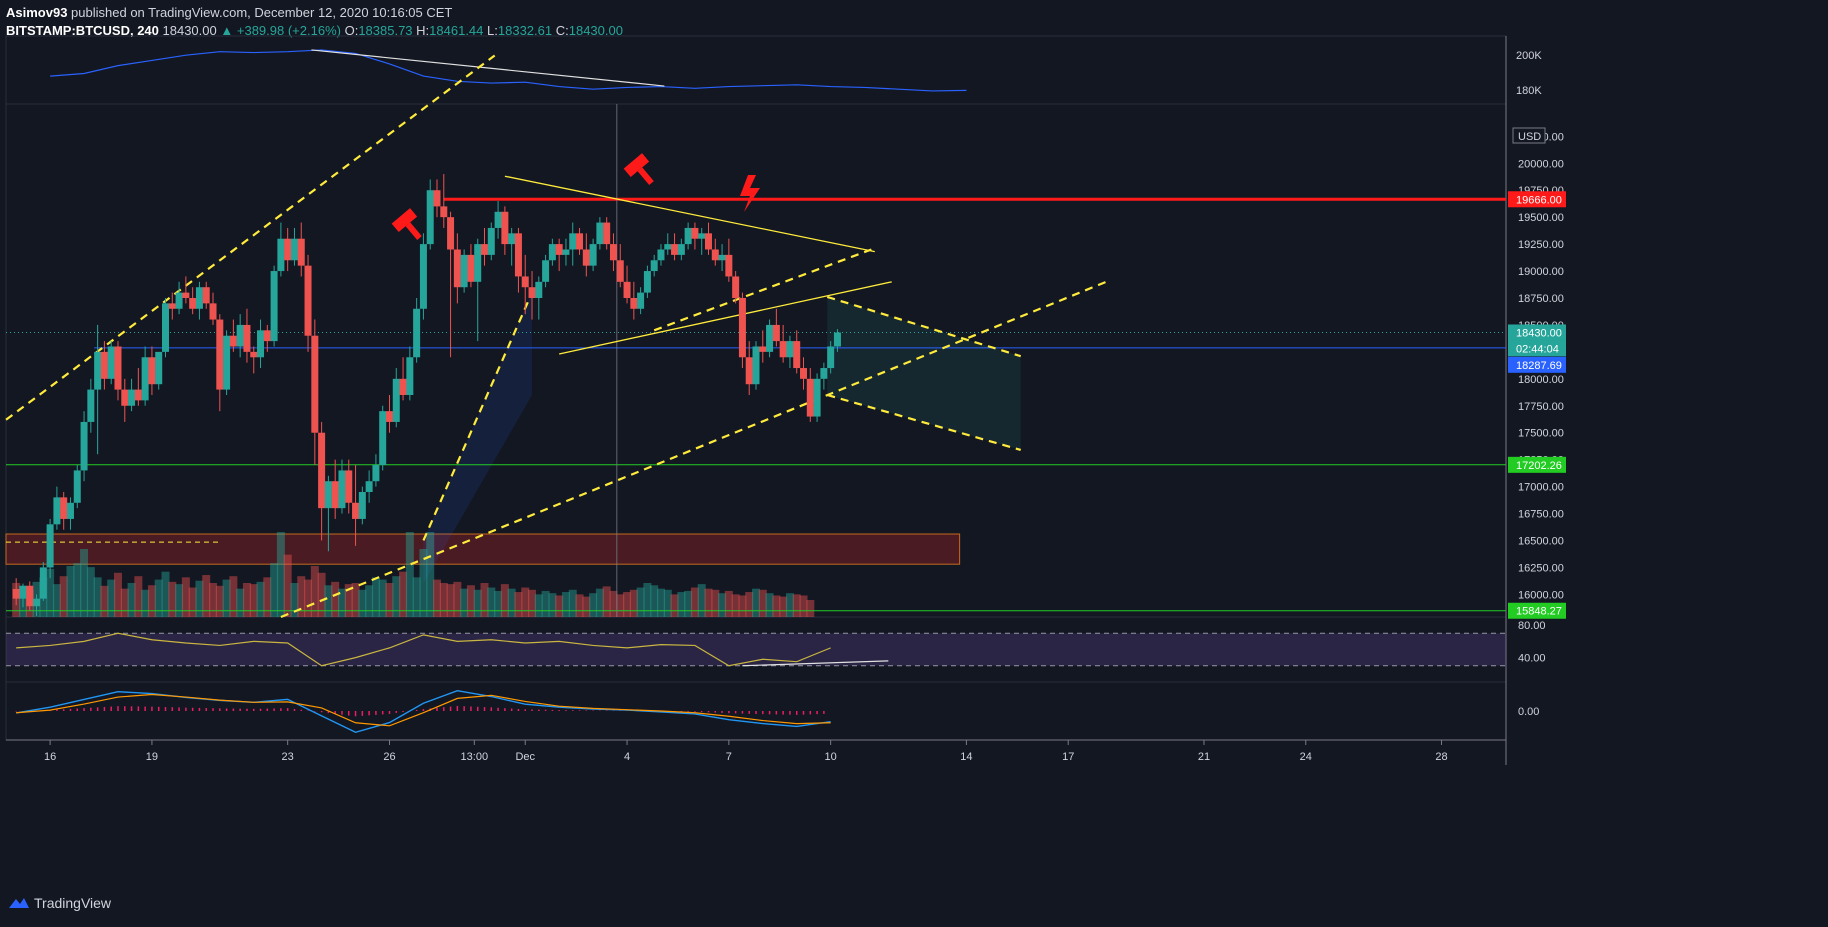  Describe the element at coordinates (59, 903) in the screenshot. I see `tradingview-footer: TradingView` at that location.